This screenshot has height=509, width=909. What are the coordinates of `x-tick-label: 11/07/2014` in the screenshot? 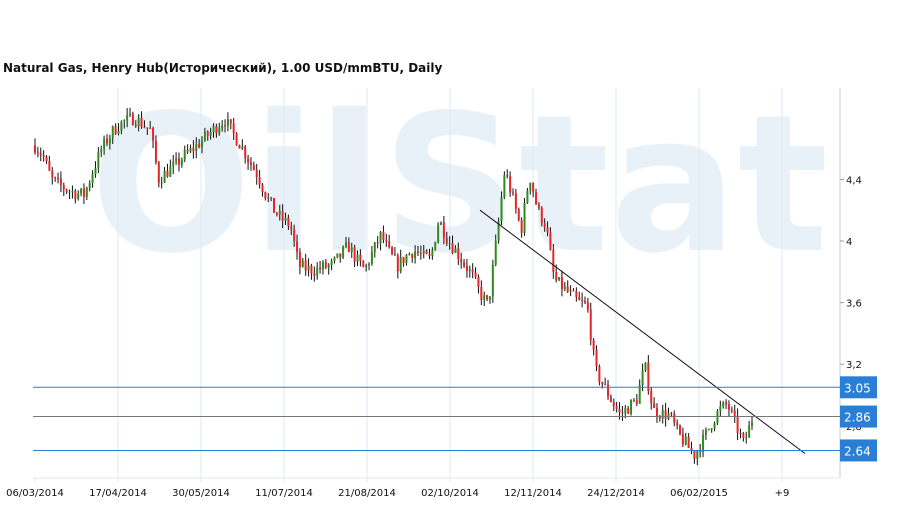 It's located at (284, 493).